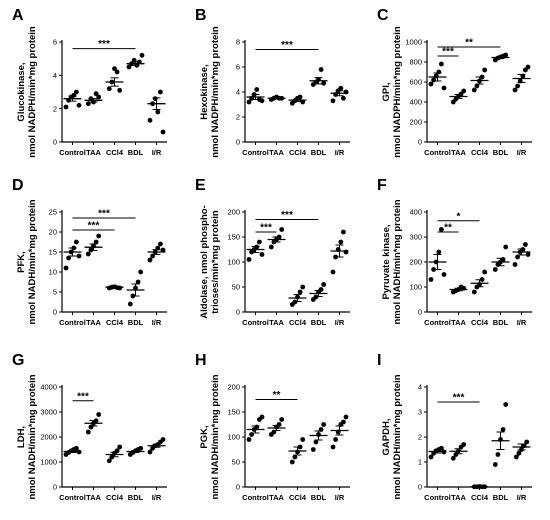 The height and width of the screenshot is (520, 550). I want to click on significance-label: **, so click(277, 395).